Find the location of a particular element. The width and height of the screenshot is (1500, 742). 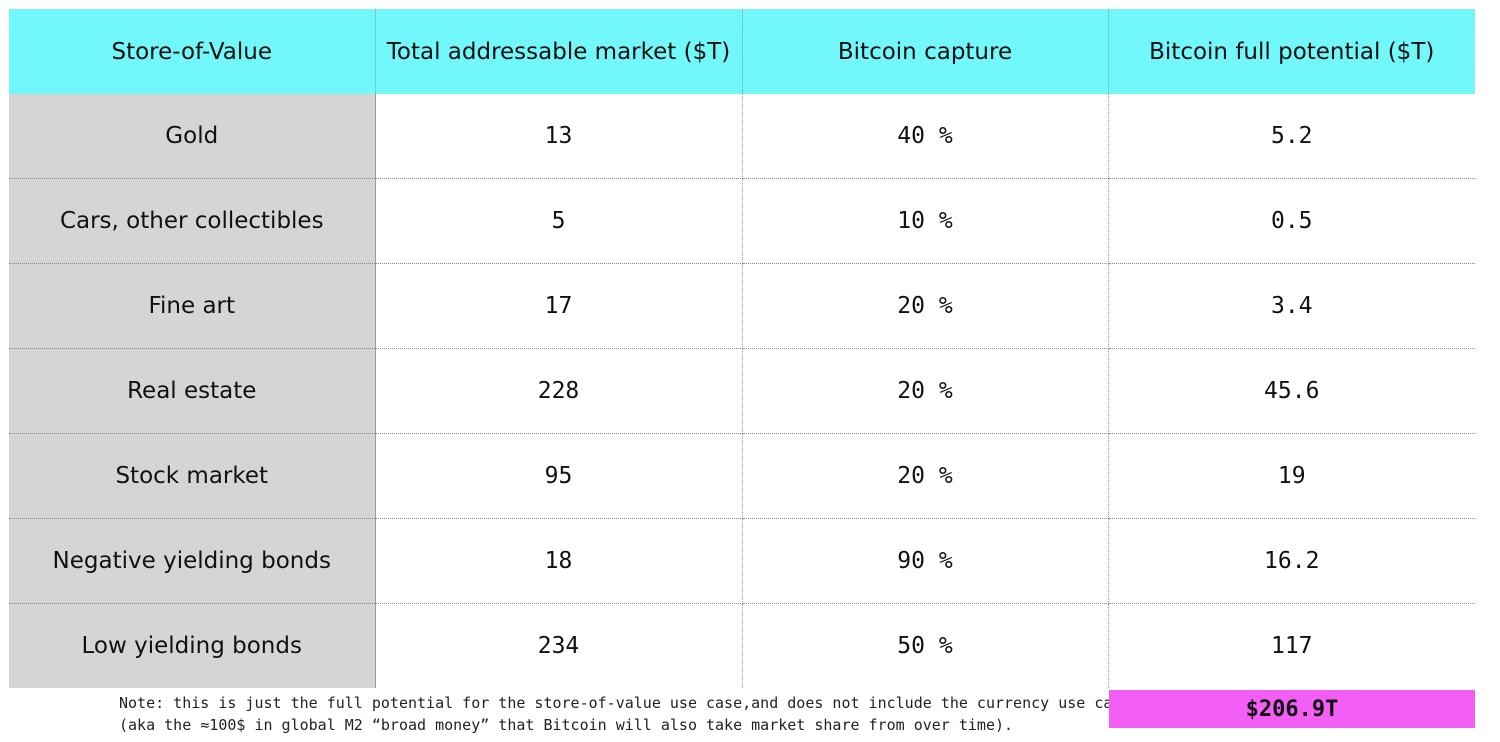

capture-cell: 50 % is located at coordinates (925, 645).